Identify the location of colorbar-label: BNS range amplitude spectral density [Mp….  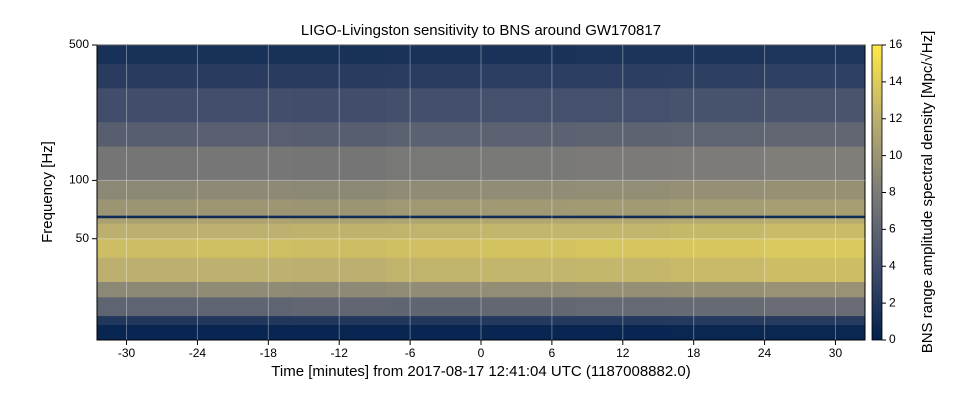
(927, 192).